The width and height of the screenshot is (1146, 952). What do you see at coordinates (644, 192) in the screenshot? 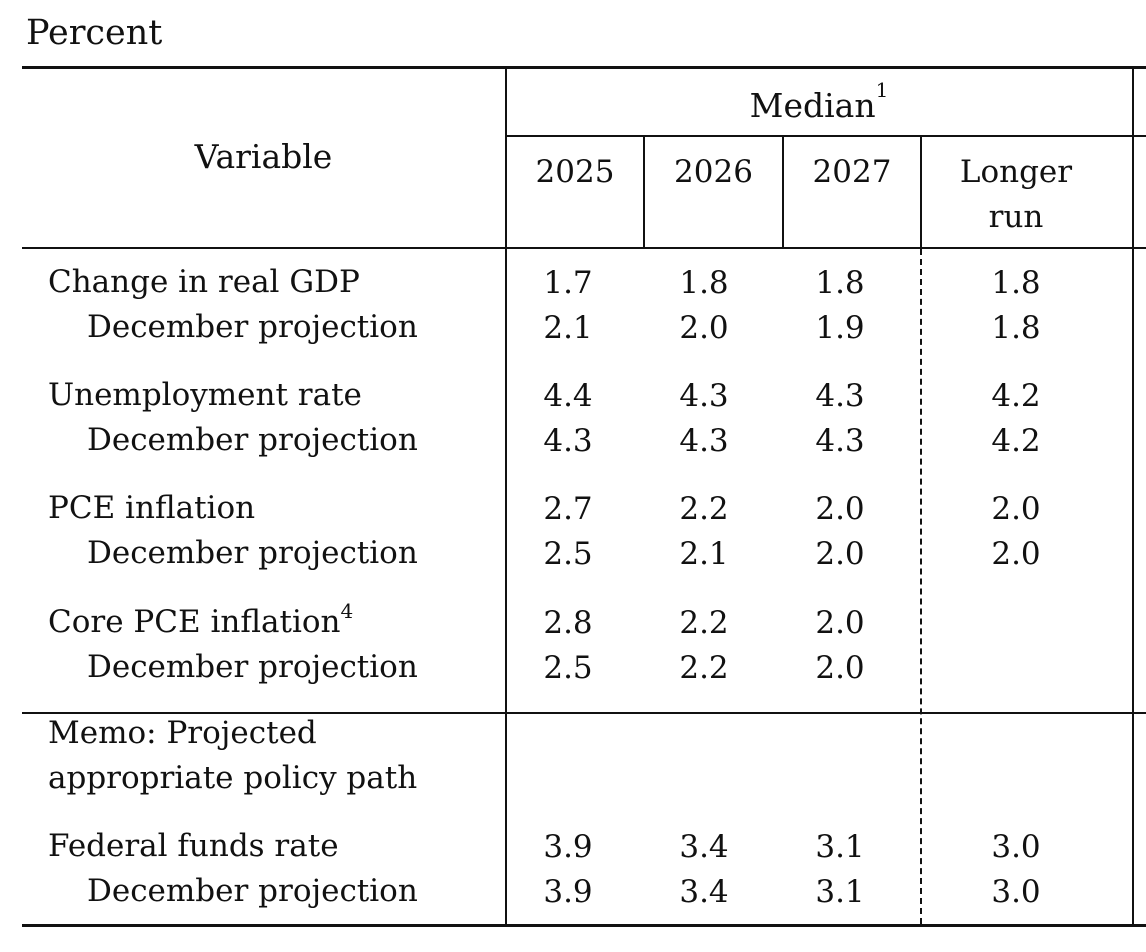
I see `divider-2025-2026` at bounding box center [644, 192].